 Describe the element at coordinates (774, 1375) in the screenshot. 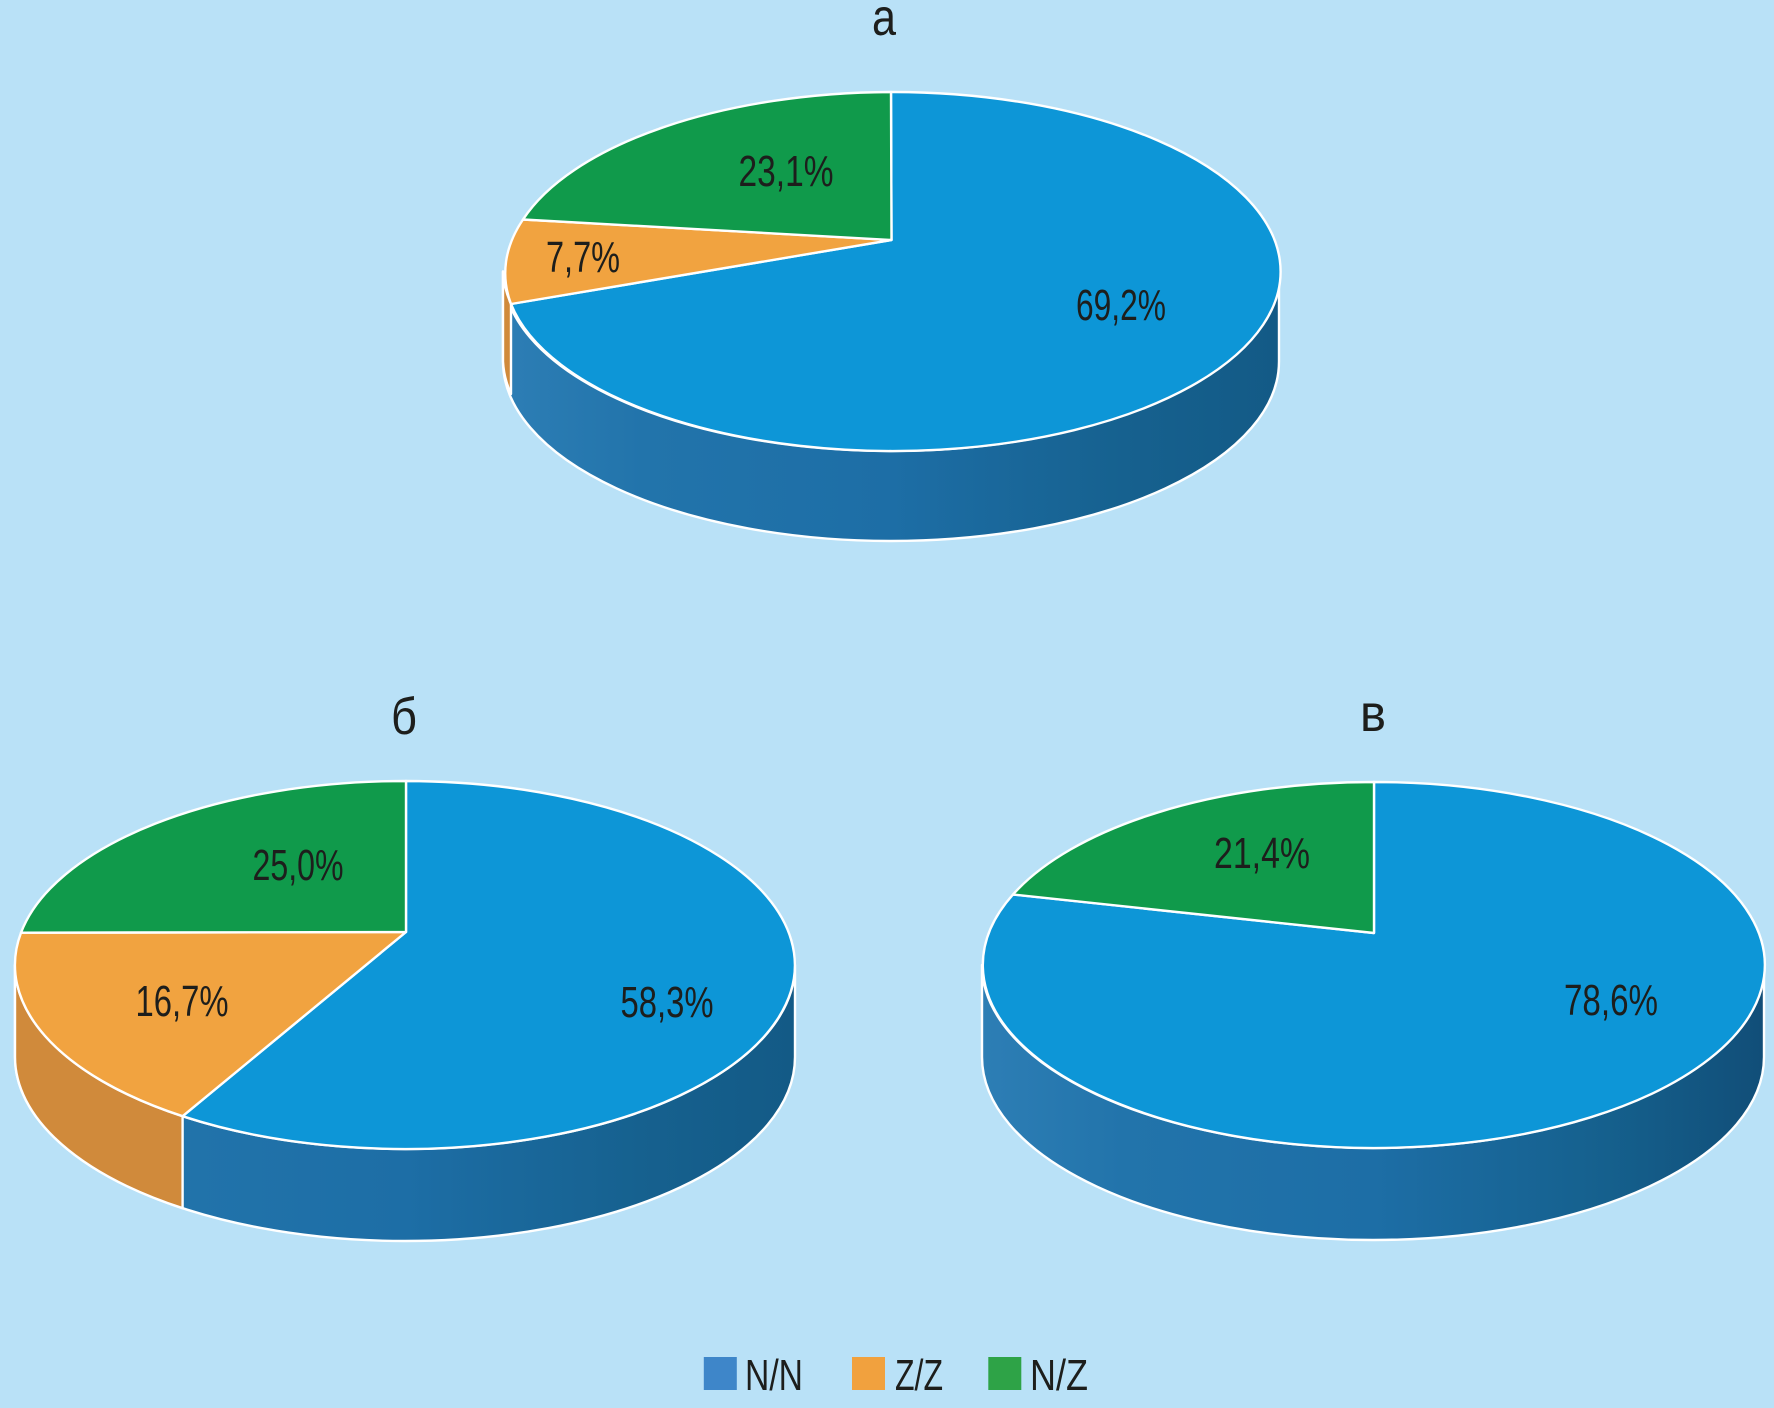

I see `svg-text: N/N` at that location.